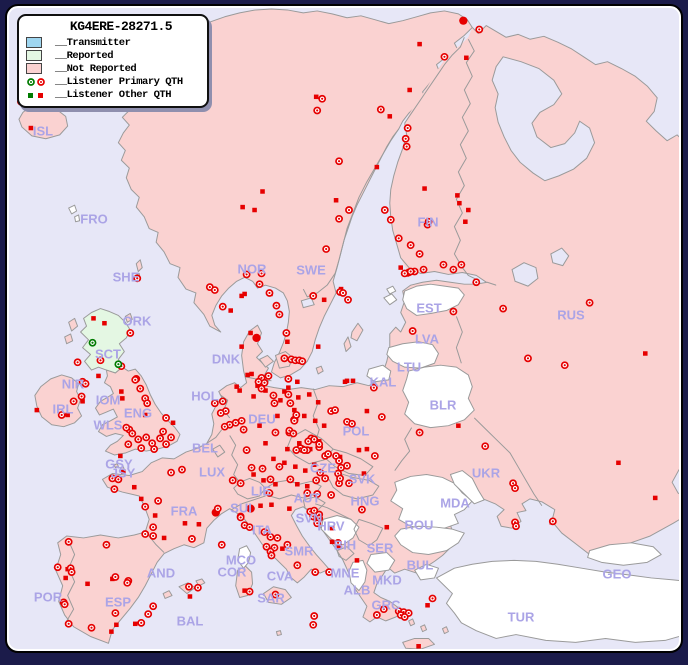 The width and height of the screenshot is (688, 665). Describe the element at coordinates (43, 122) in the screenshot. I see `country-shape-iceland` at that location.